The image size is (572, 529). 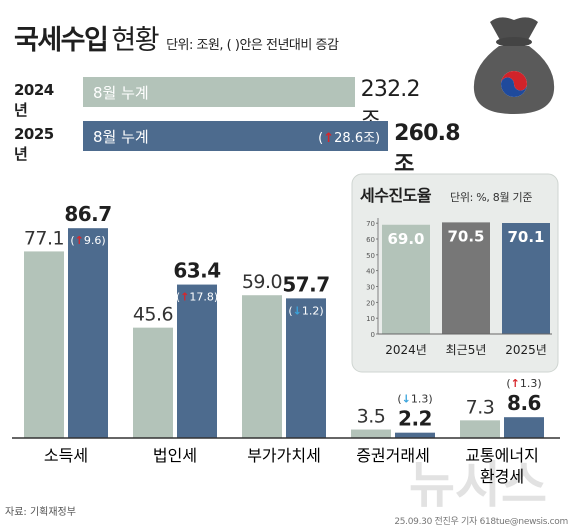 I want to click on inset-value-label: 69.0, so click(x=405, y=239).